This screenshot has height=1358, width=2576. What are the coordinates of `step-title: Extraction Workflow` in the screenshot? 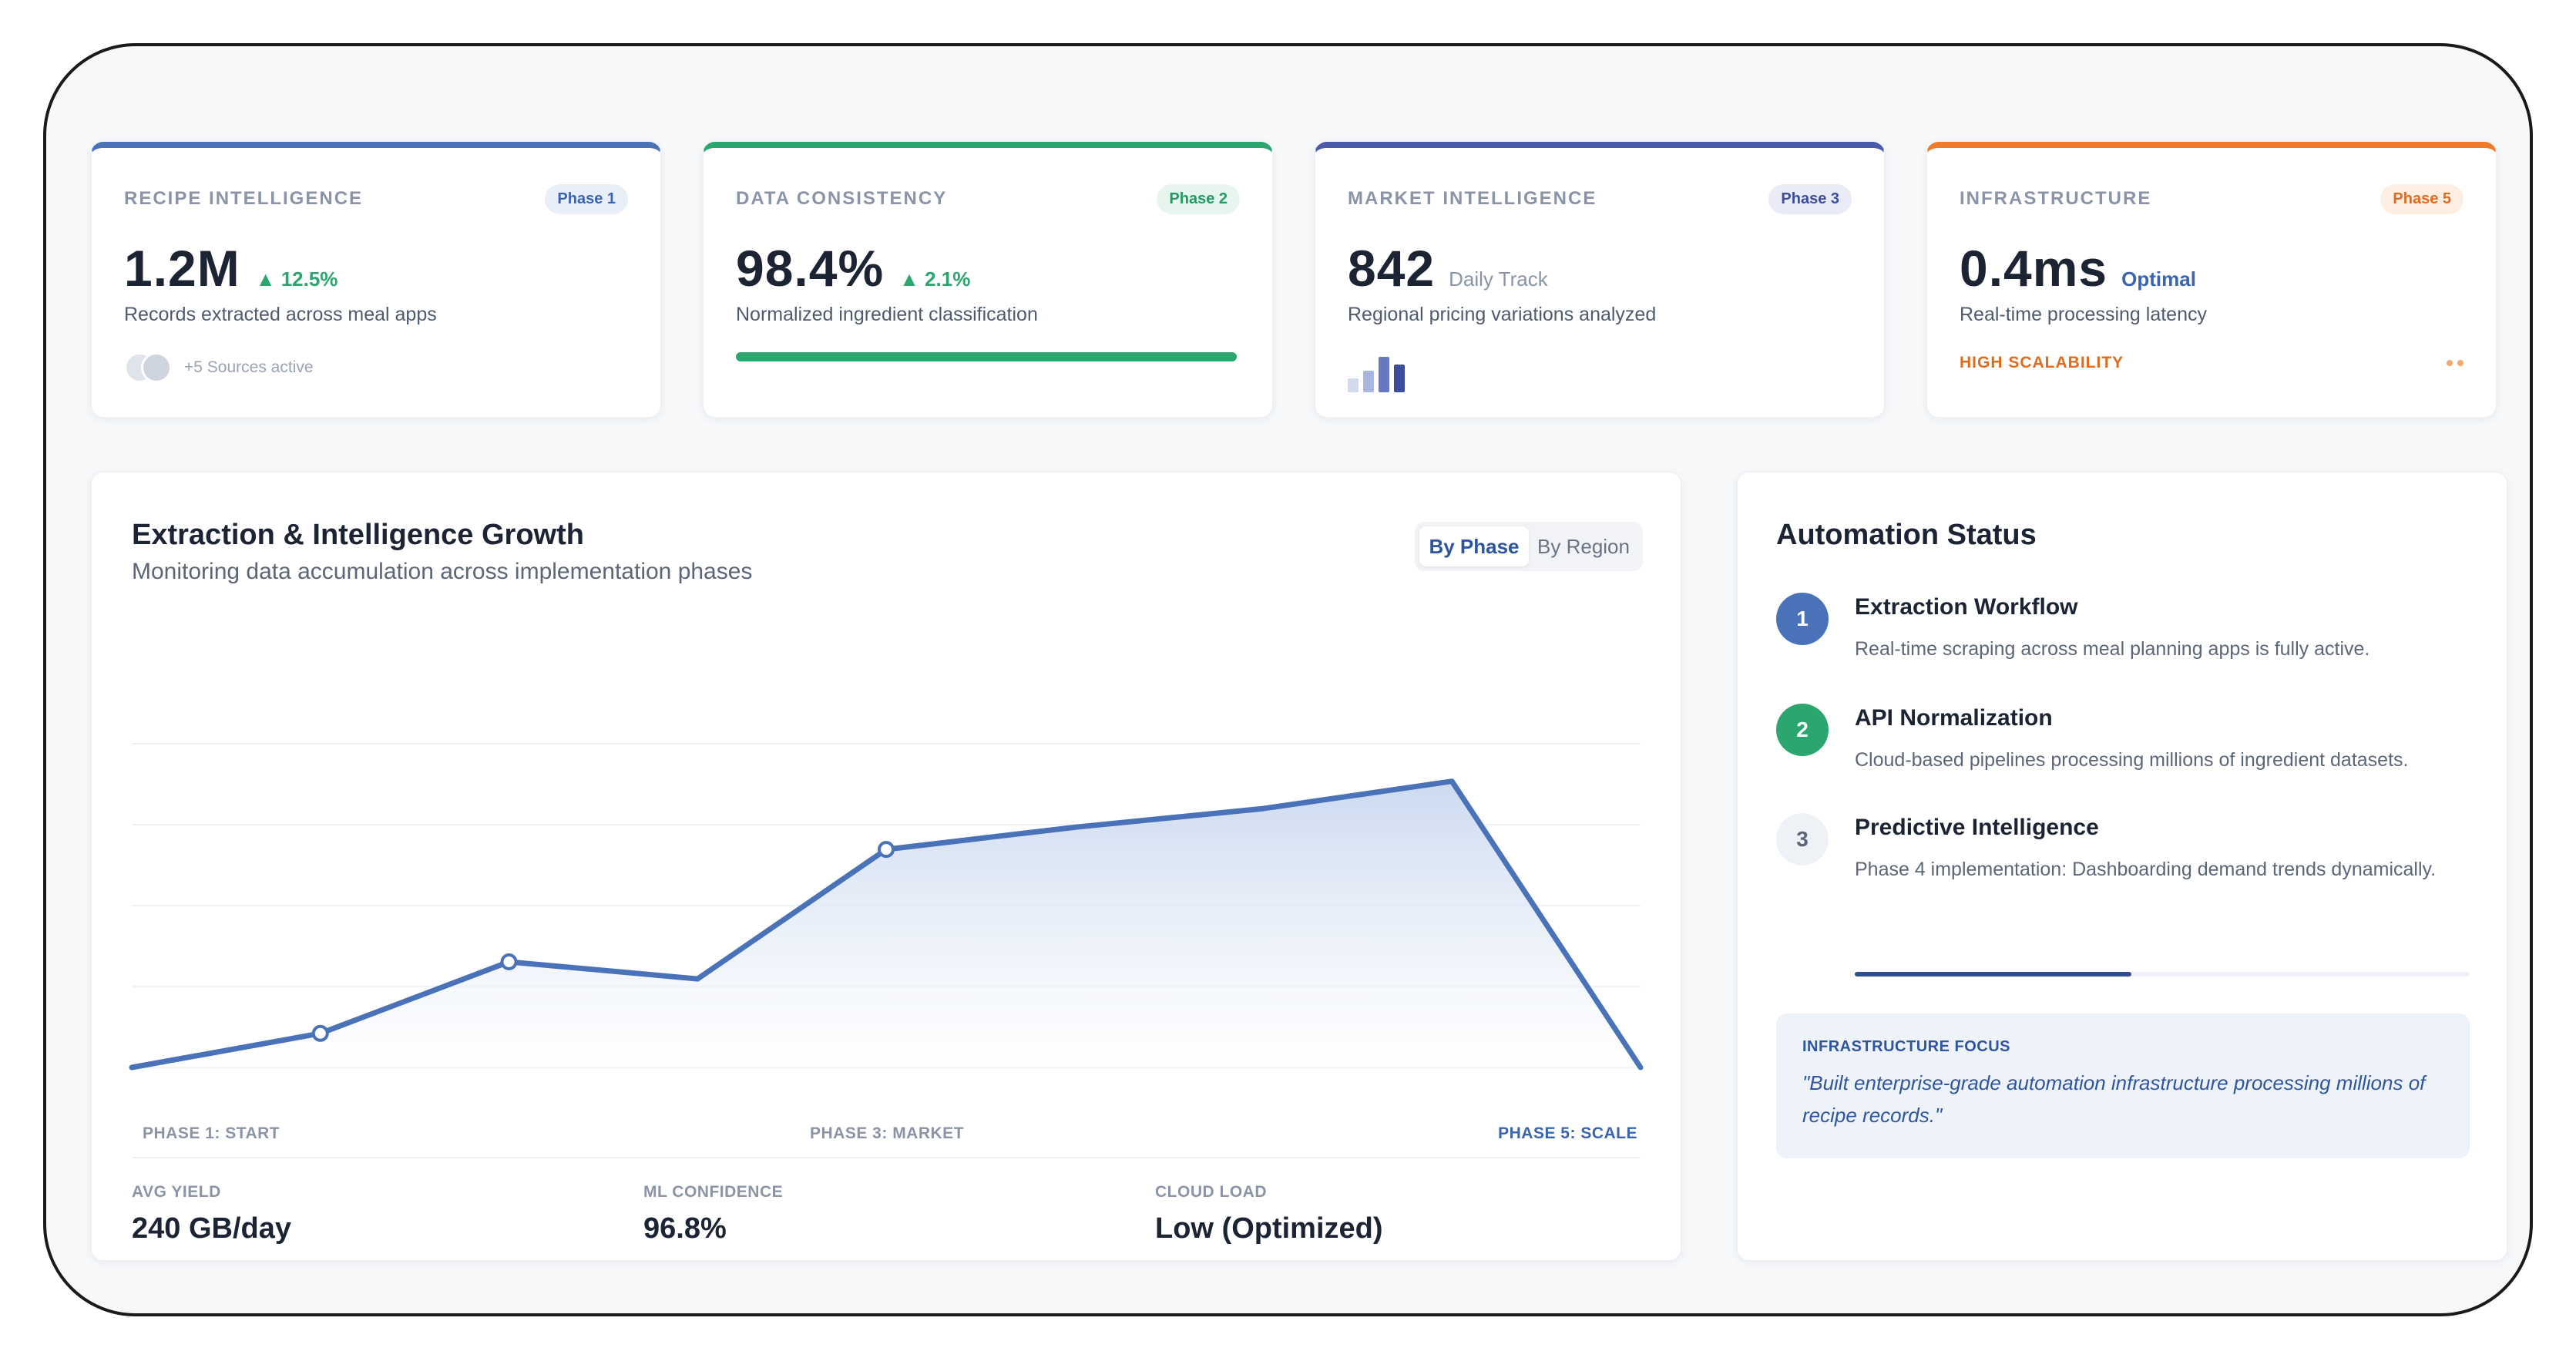 It's located at (1966, 607).